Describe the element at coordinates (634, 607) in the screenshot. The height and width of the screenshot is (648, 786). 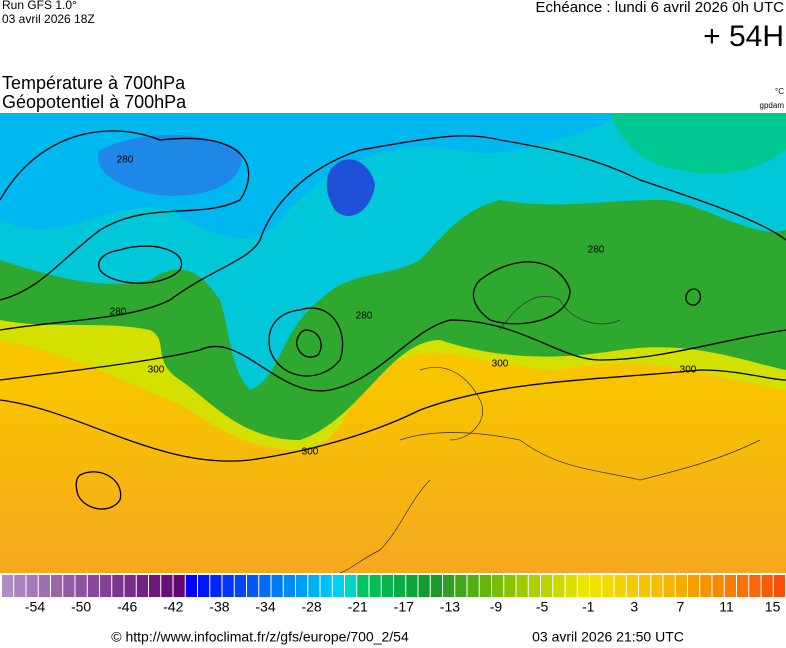
I see `legend-label: 3` at that location.